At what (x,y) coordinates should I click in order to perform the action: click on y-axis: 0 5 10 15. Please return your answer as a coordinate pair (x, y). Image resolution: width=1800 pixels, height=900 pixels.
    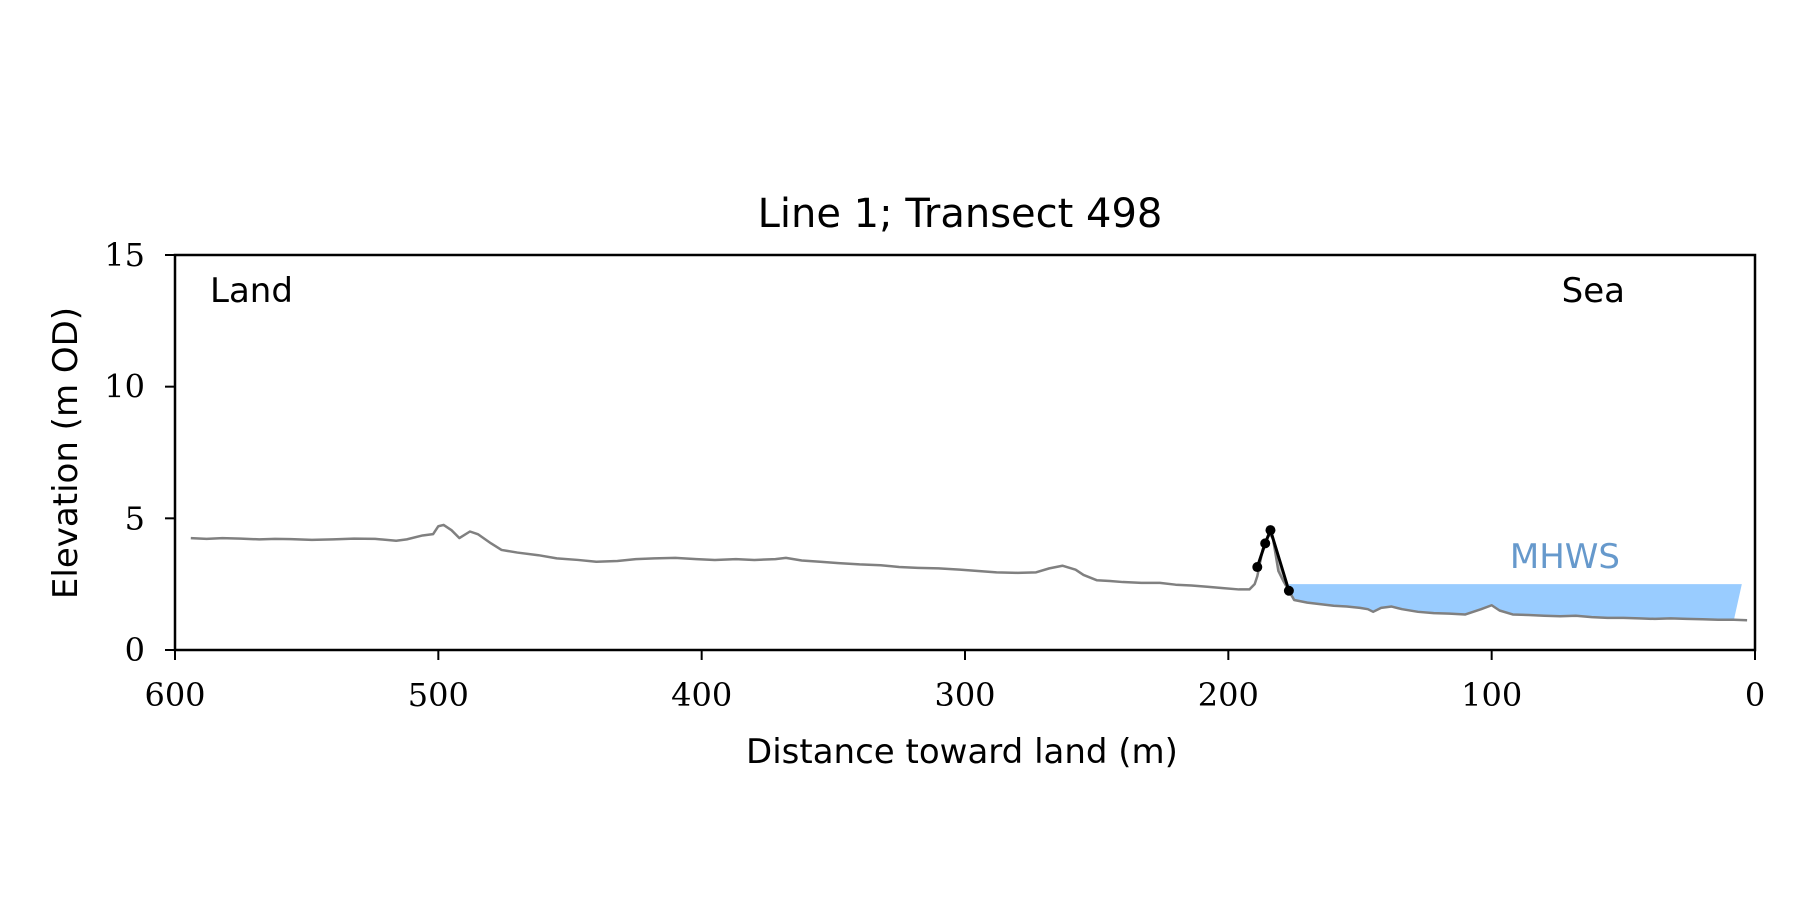
    Looking at the image, I should click on (139, 452).